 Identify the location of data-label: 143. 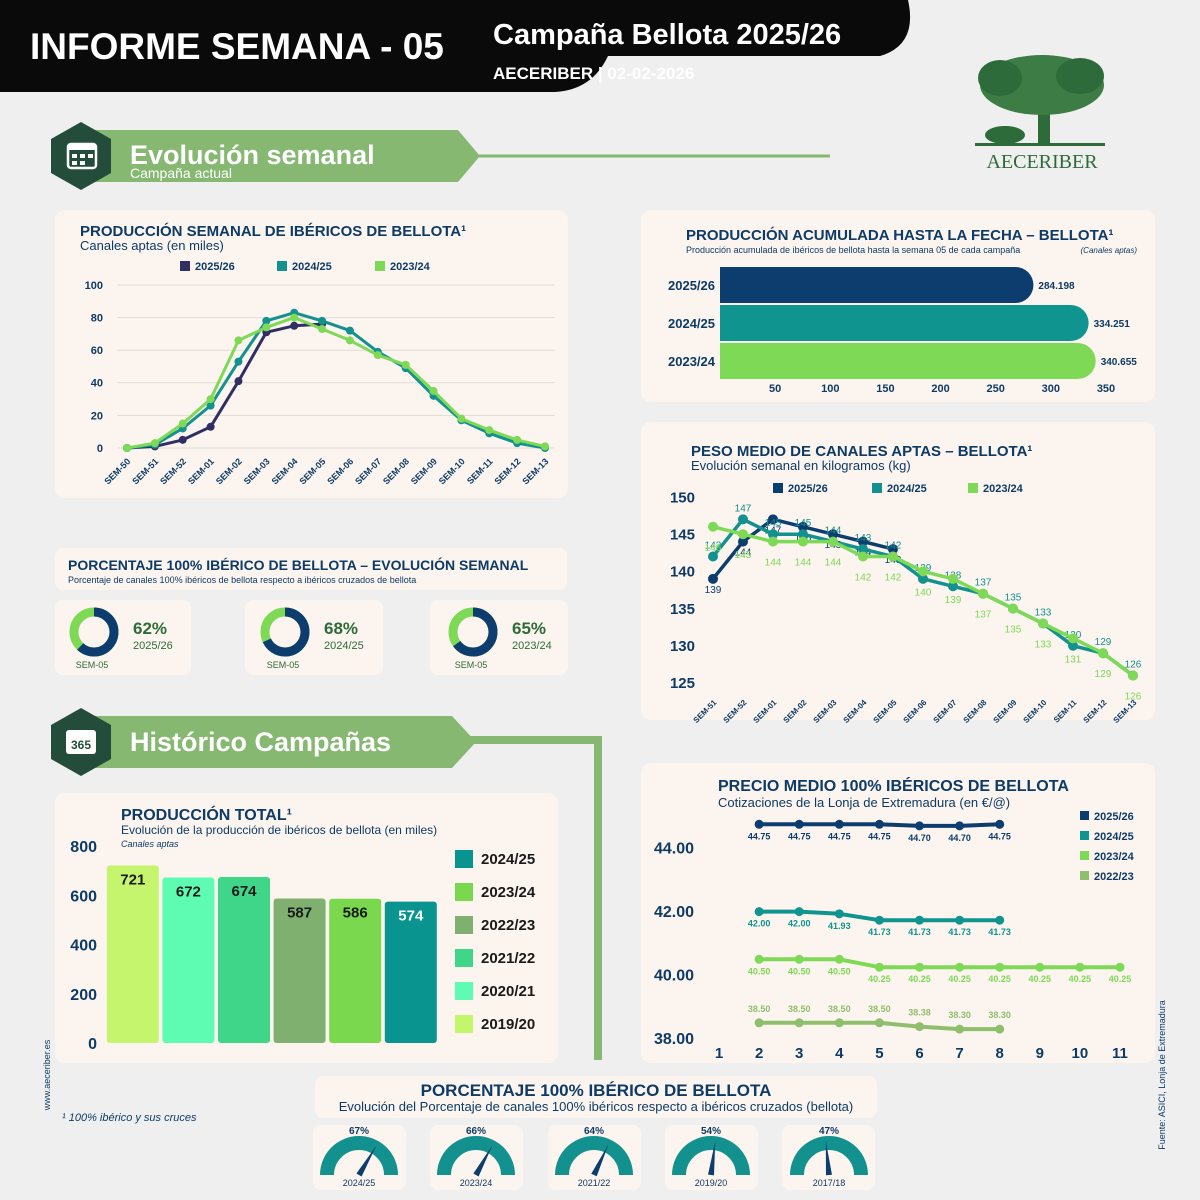
(863, 538).